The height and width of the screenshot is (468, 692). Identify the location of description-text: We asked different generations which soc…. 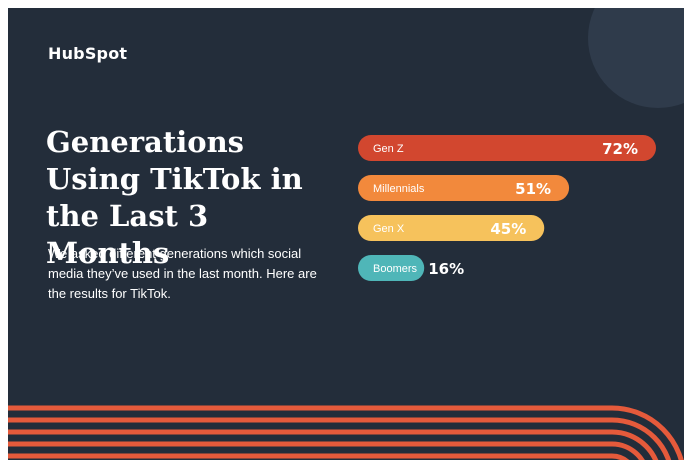
(182, 273).